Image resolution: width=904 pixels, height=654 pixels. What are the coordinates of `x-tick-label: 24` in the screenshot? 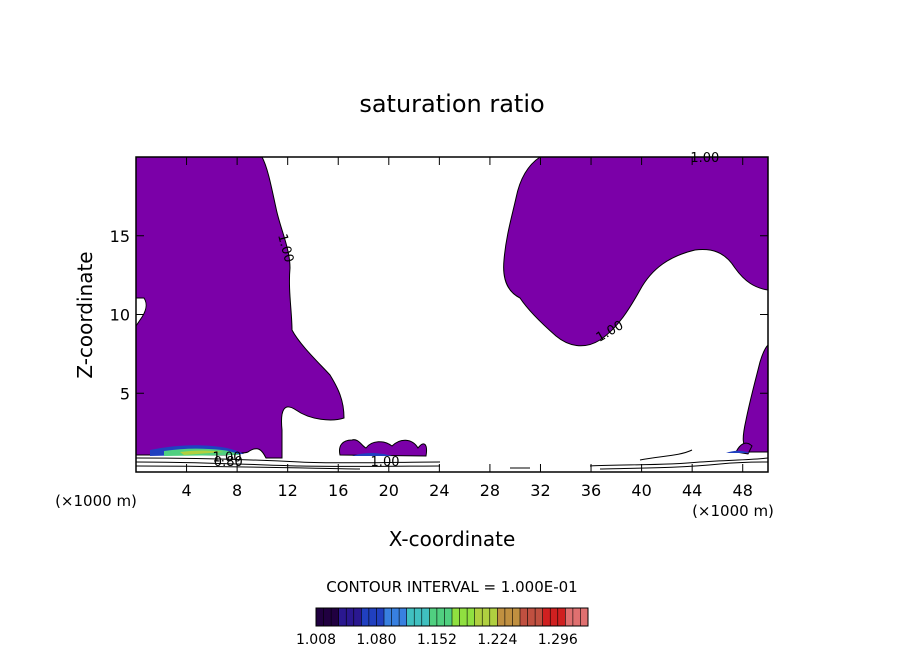 It's located at (439, 490).